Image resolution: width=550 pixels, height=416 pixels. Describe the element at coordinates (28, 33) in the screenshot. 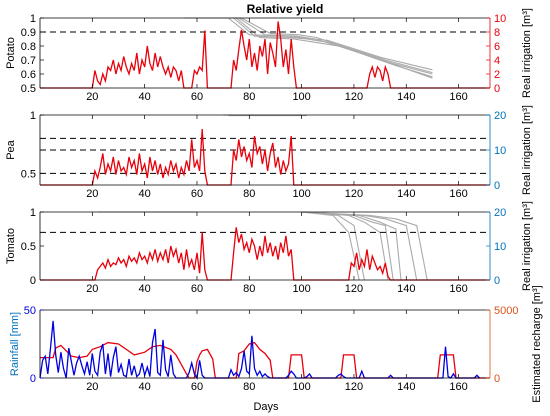

I see `y-tick-label: 0.9` at that location.